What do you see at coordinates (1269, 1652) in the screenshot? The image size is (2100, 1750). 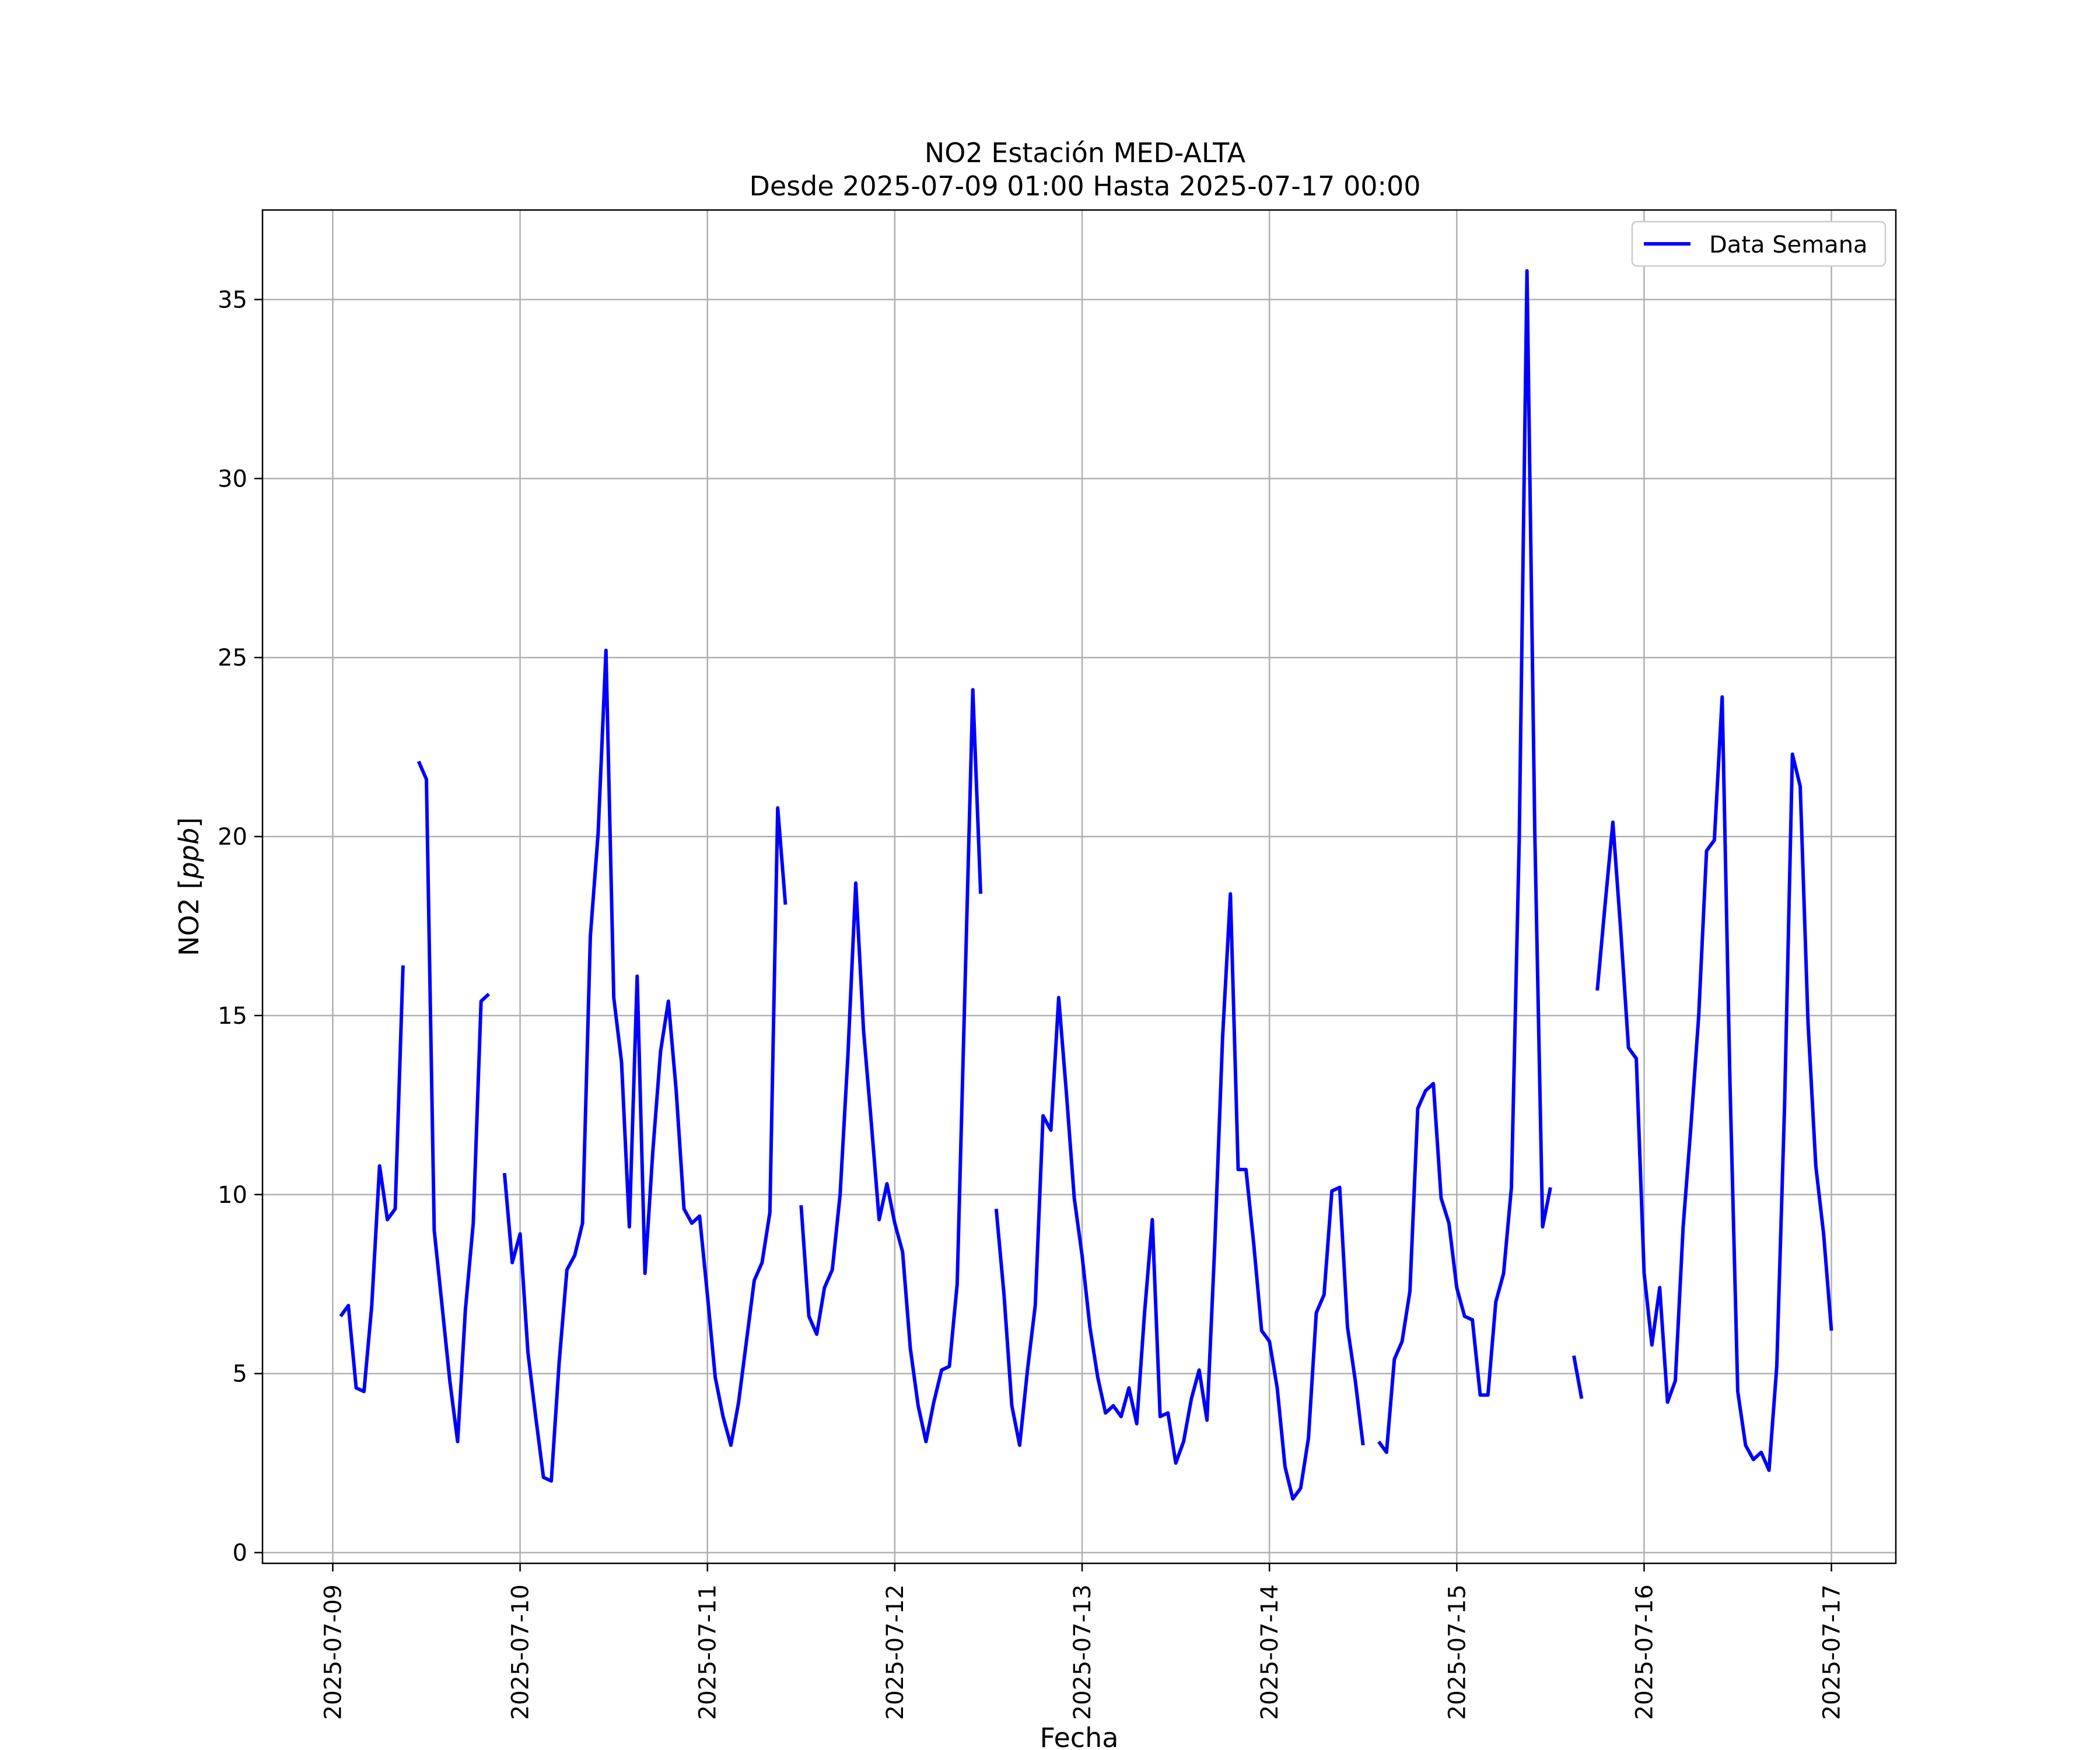 I see `x-tick-label: 2025-07-14` at bounding box center [1269, 1652].